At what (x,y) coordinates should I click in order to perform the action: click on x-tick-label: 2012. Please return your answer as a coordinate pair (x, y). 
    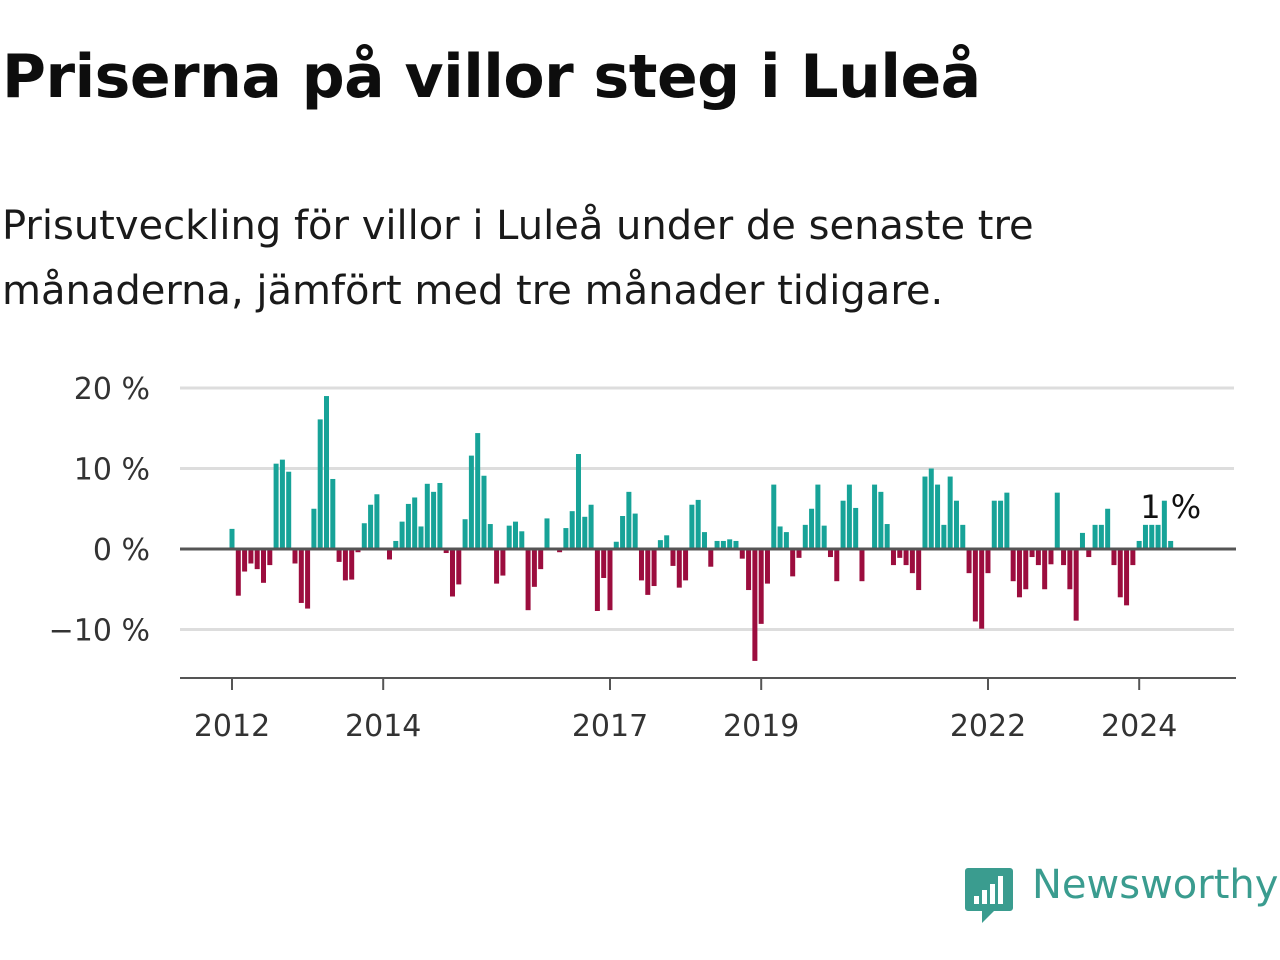
    Looking at the image, I should click on (232, 726).